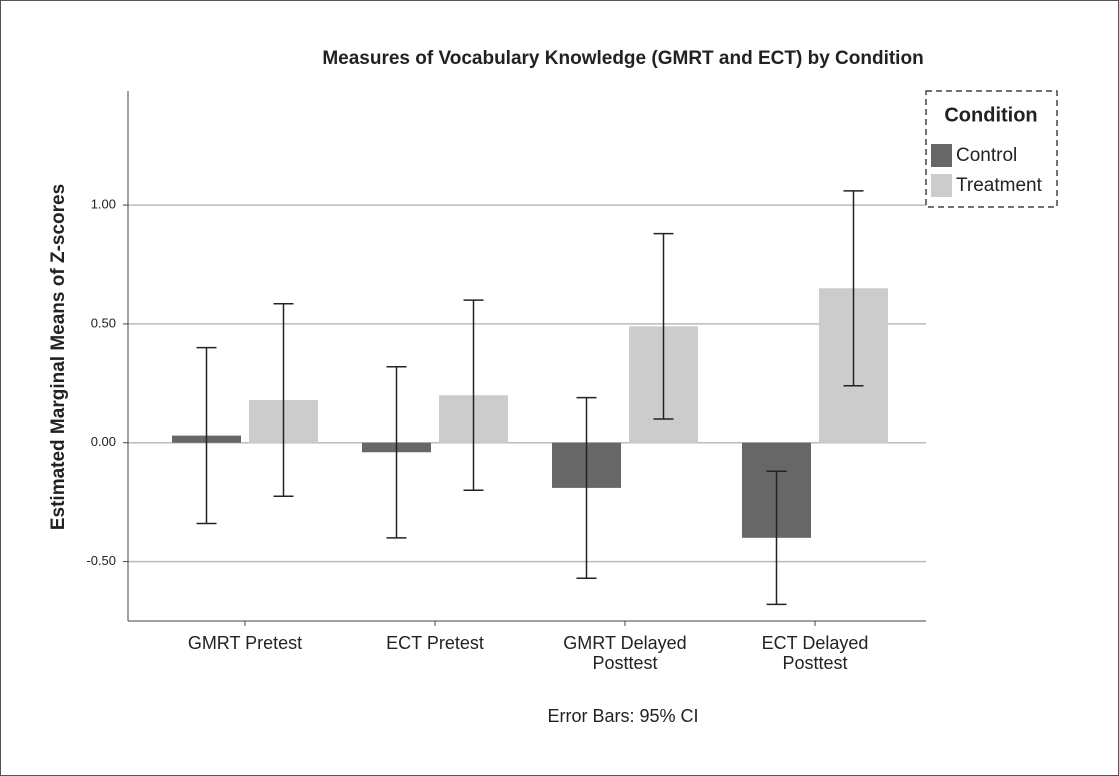  What do you see at coordinates (625, 653) in the screenshot?
I see `x-tick-label: GMRT Delayed Posttest` at bounding box center [625, 653].